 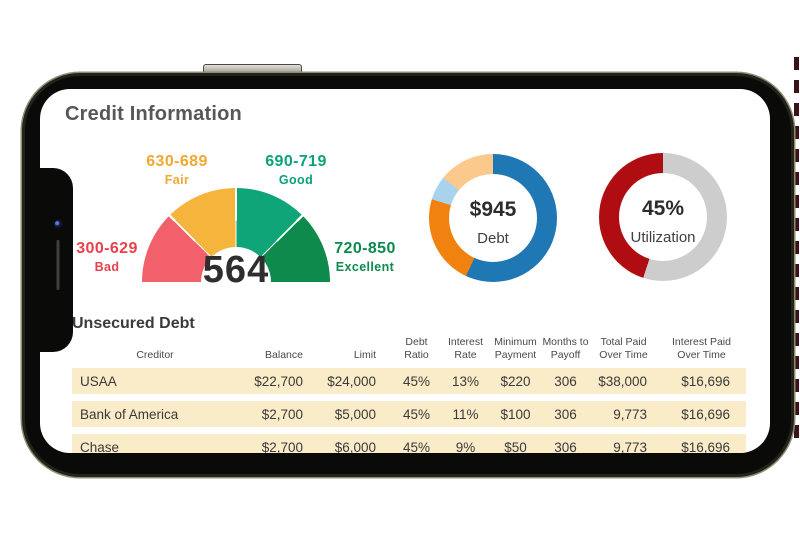 What do you see at coordinates (107, 257) in the screenshot?
I see `gauge-label-bad: 300-629 Bad` at bounding box center [107, 257].